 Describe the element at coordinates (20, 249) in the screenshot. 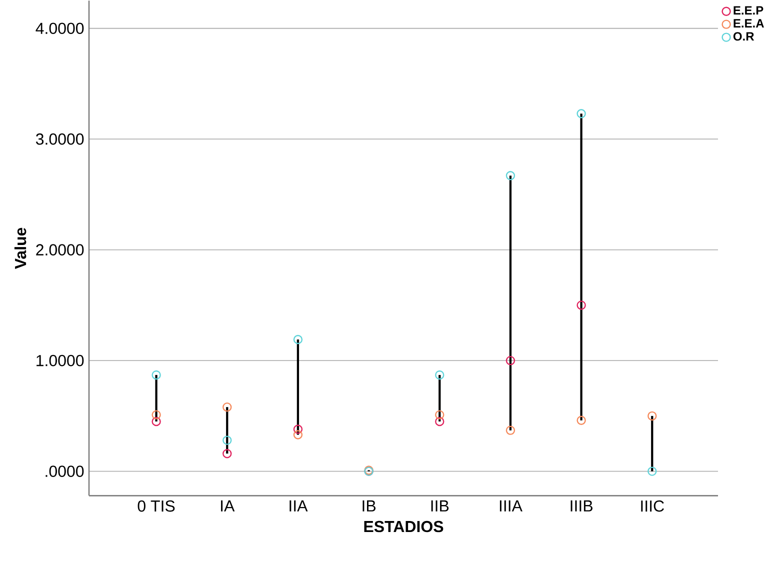

I see `y-axis-title: Value` at that location.